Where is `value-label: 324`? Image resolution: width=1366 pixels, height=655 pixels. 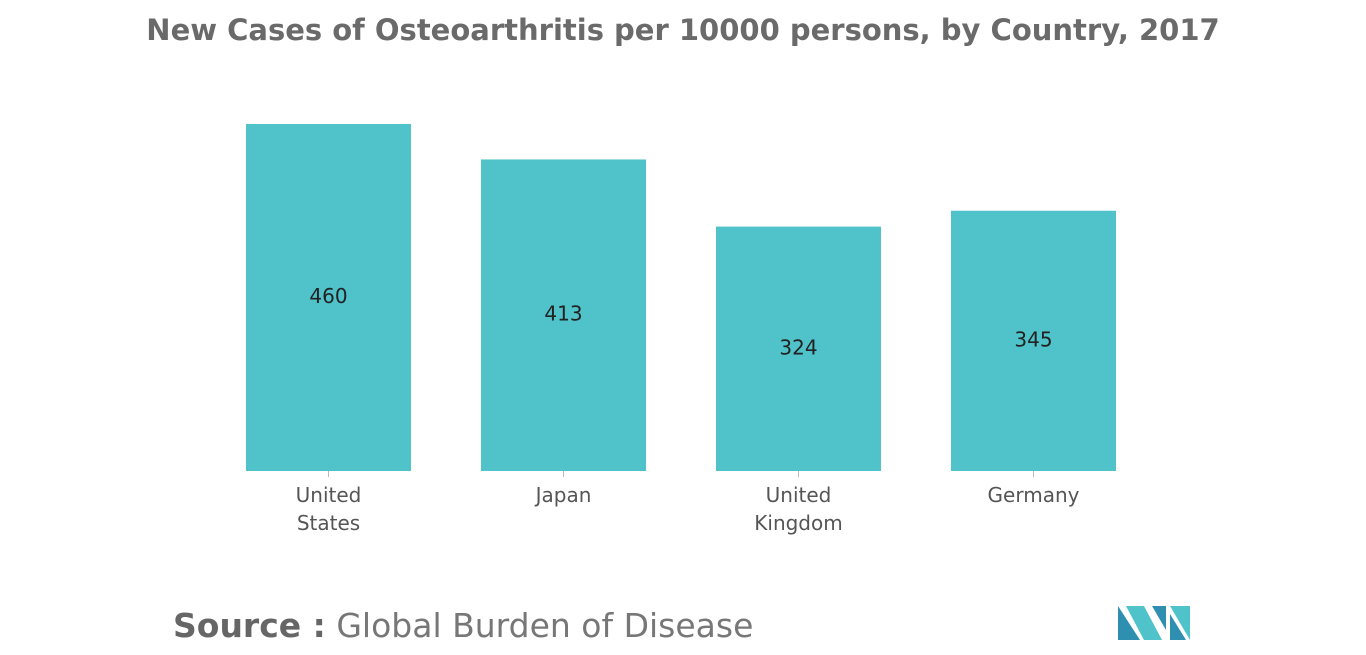 value-label: 324 is located at coordinates (798, 347).